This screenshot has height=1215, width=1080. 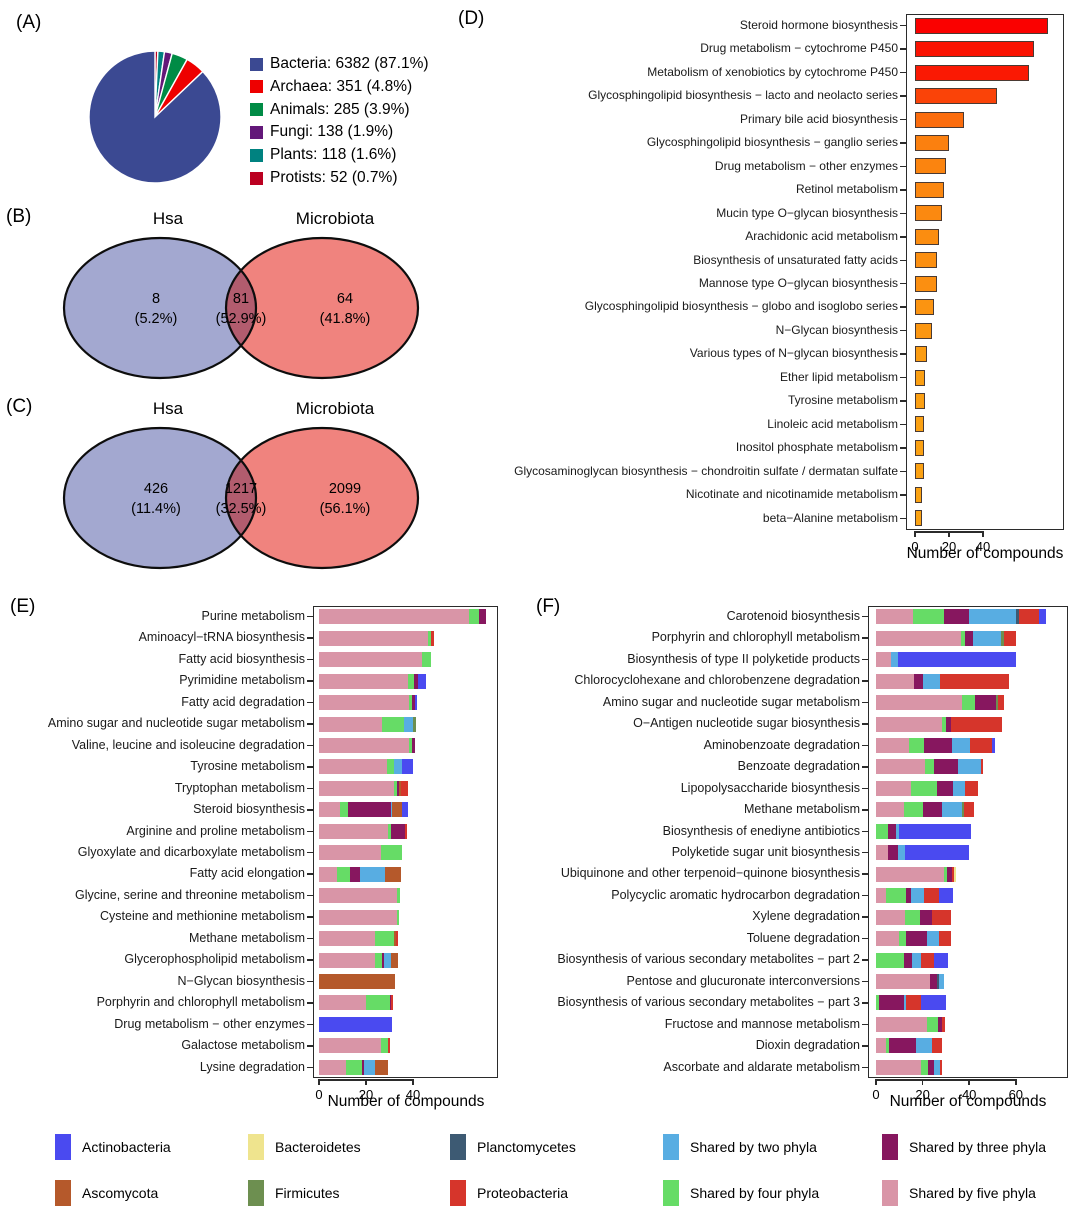 I want to click on venn-c-left-pct: (11.4%), so click(x=156, y=509).